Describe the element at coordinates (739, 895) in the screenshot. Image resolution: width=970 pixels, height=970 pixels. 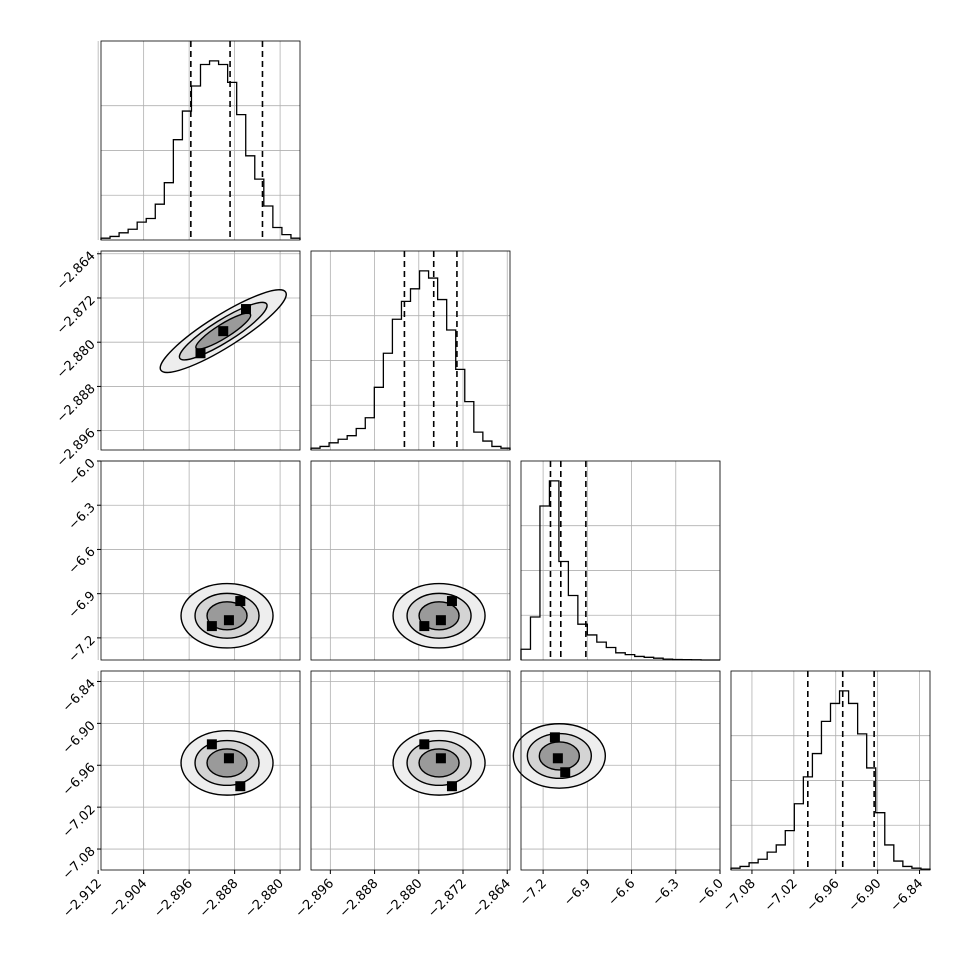
I see `xtick-label-0: −7.08` at that location.